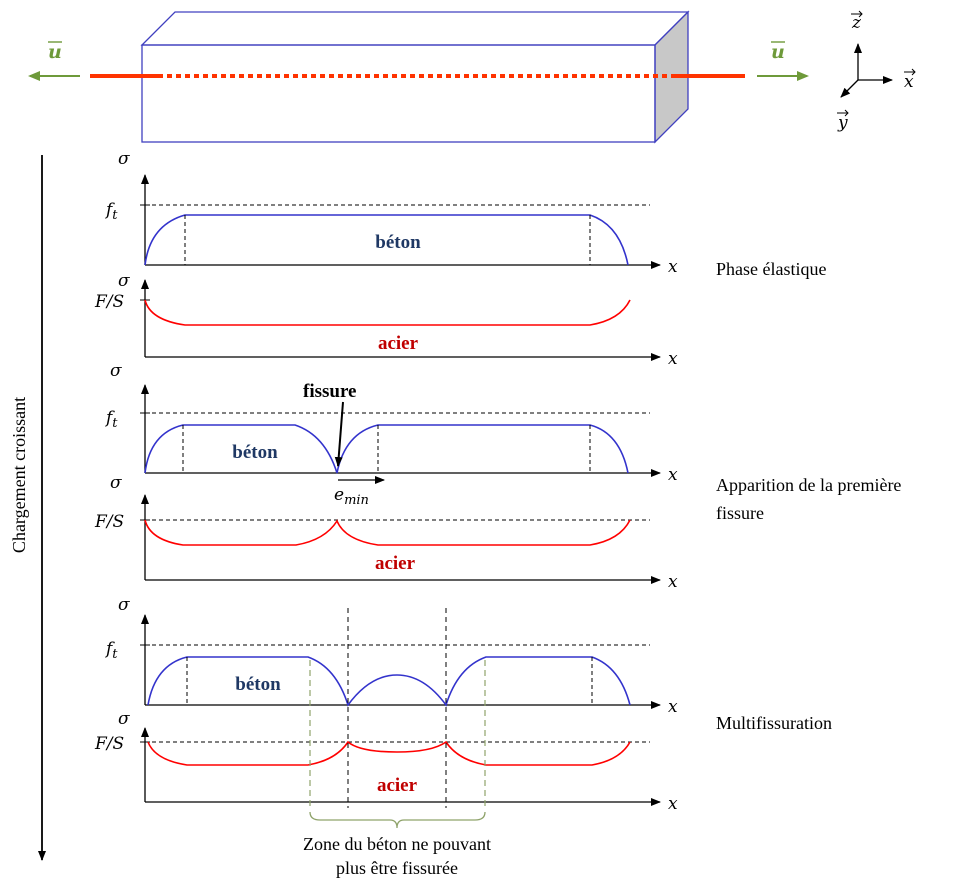 The width and height of the screenshot is (970, 880). What do you see at coordinates (339, 434) in the screenshot?
I see `crack-arrow` at bounding box center [339, 434].